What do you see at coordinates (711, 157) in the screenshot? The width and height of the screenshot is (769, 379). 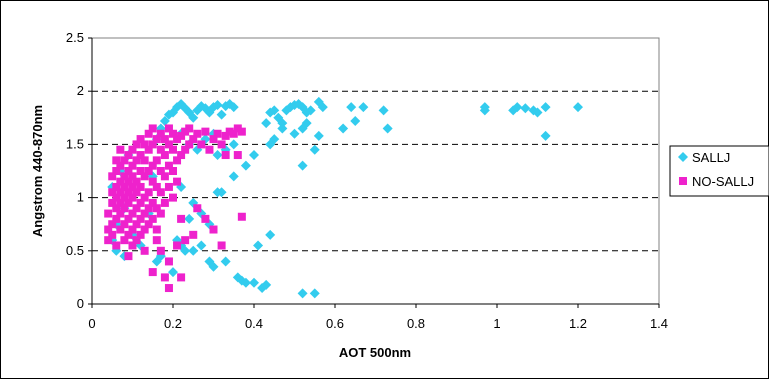 I see `legend-label-sallj: SALLJ` at bounding box center [711, 157].